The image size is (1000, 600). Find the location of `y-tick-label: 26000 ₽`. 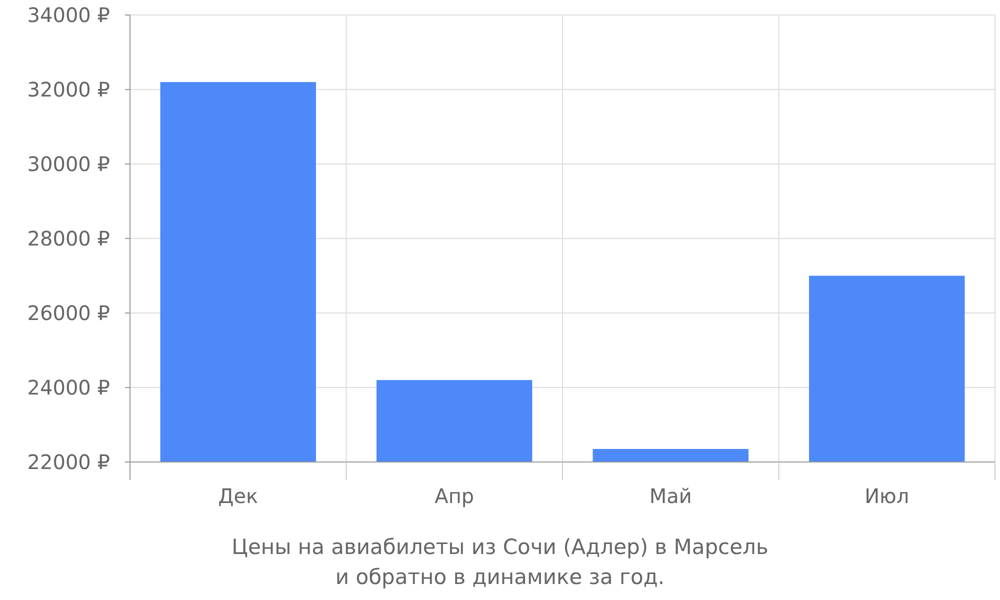

y-tick-label: 26000 ₽ is located at coordinates (68, 313).